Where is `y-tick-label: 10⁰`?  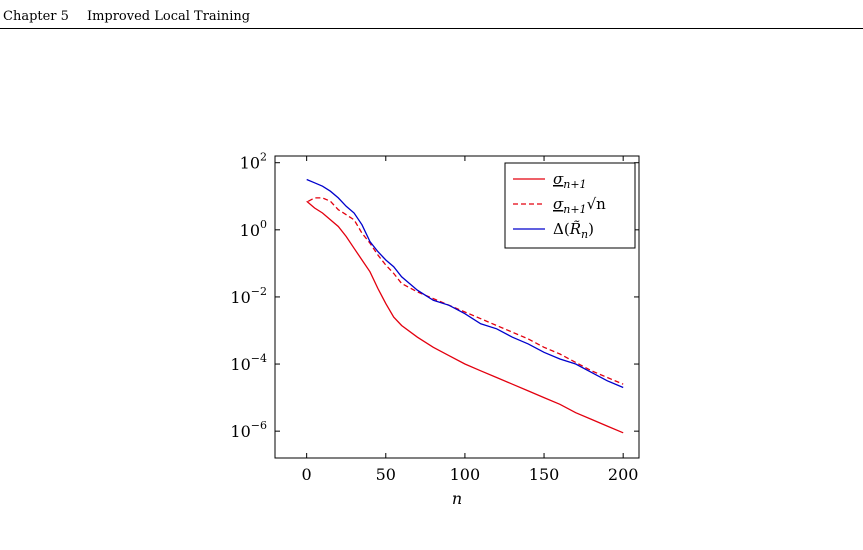 y-tick-label: 10⁰ is located at coordinates (253, 229).